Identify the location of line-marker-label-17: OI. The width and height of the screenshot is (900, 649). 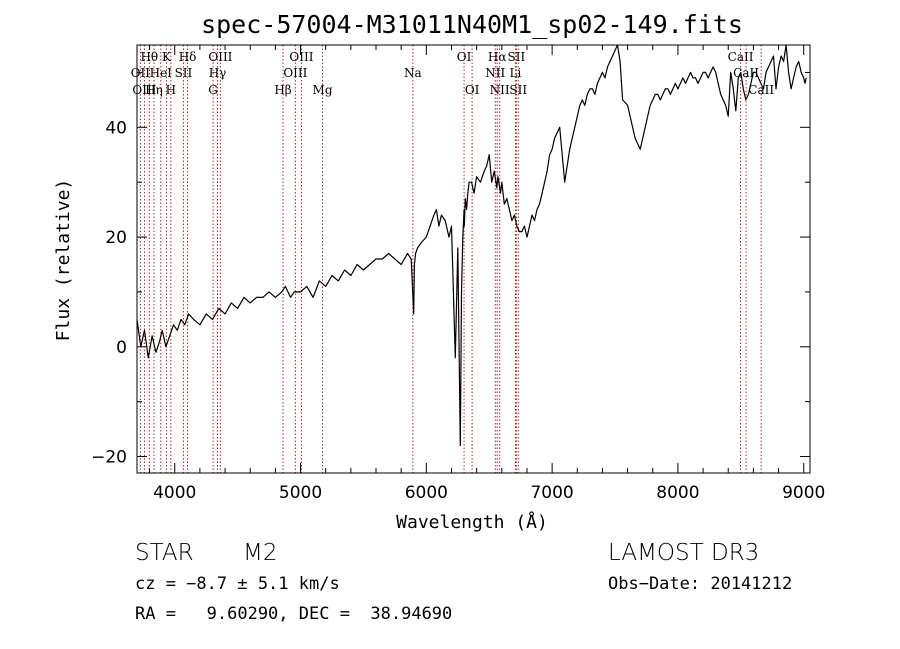
(464, 57).